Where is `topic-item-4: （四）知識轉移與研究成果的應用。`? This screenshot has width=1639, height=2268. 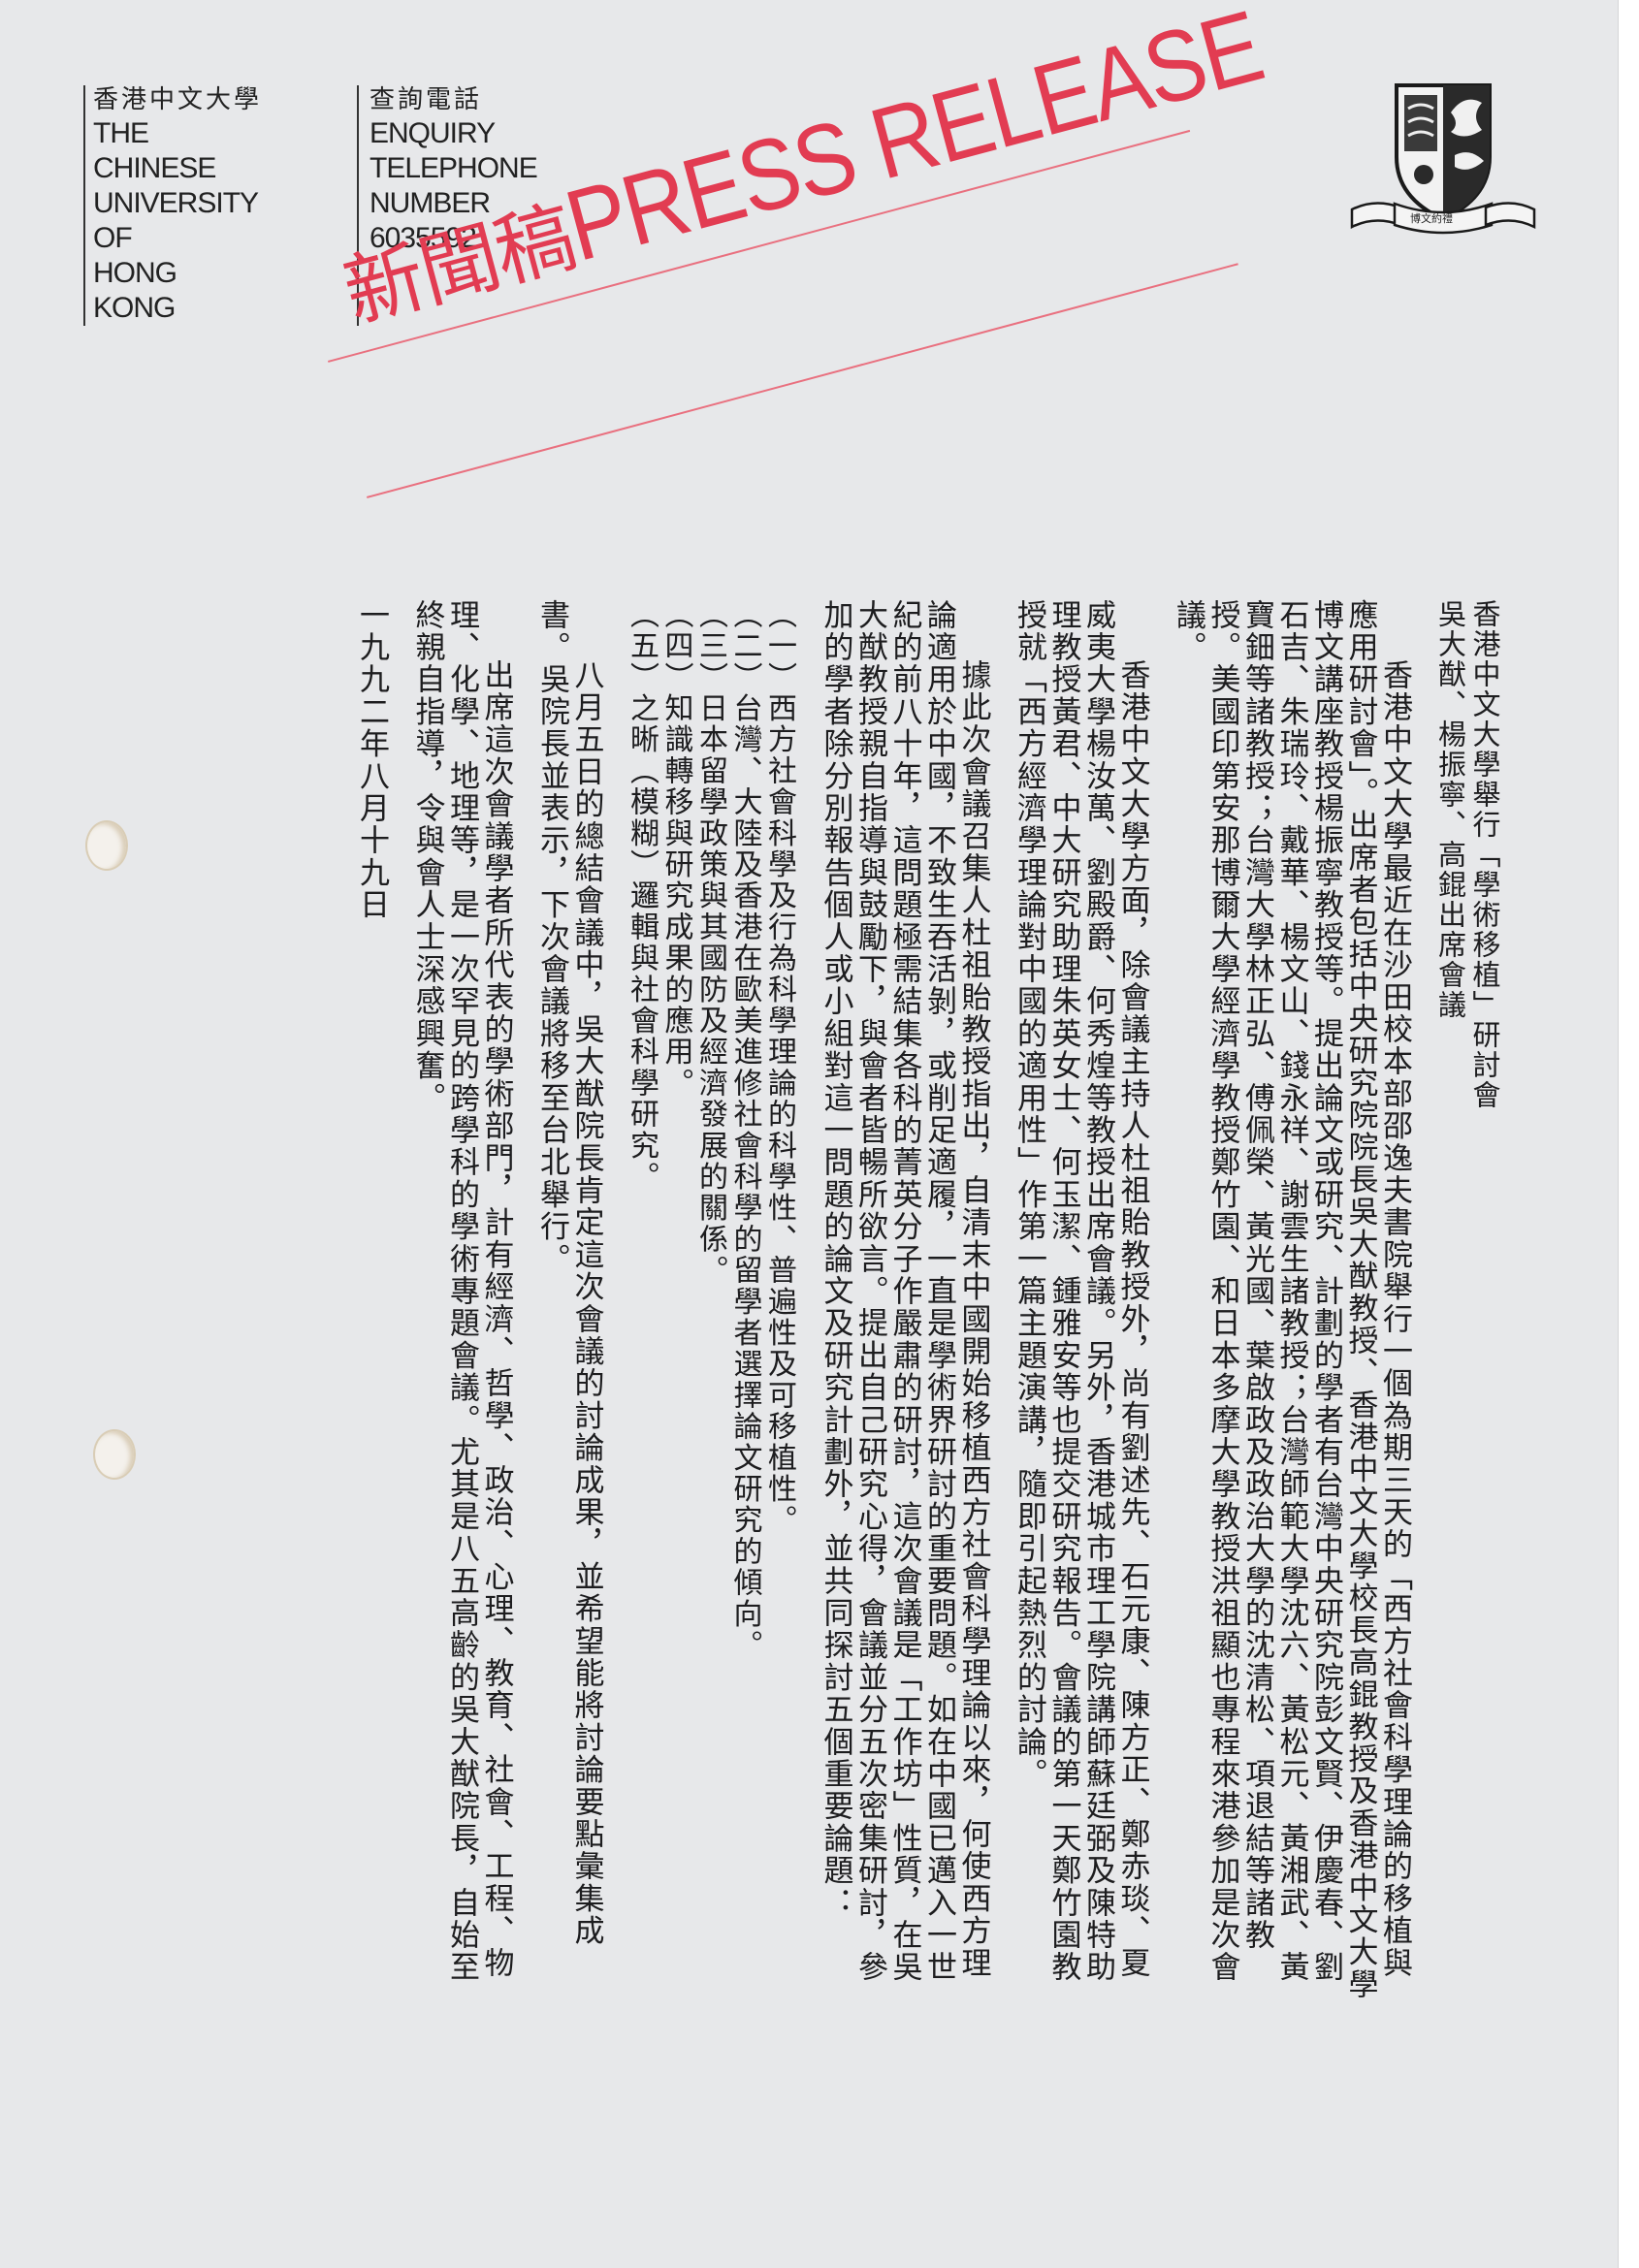 topic-item-4: （四）知識轉移與研究成果的應用。 is located at coordinates (676, 849).